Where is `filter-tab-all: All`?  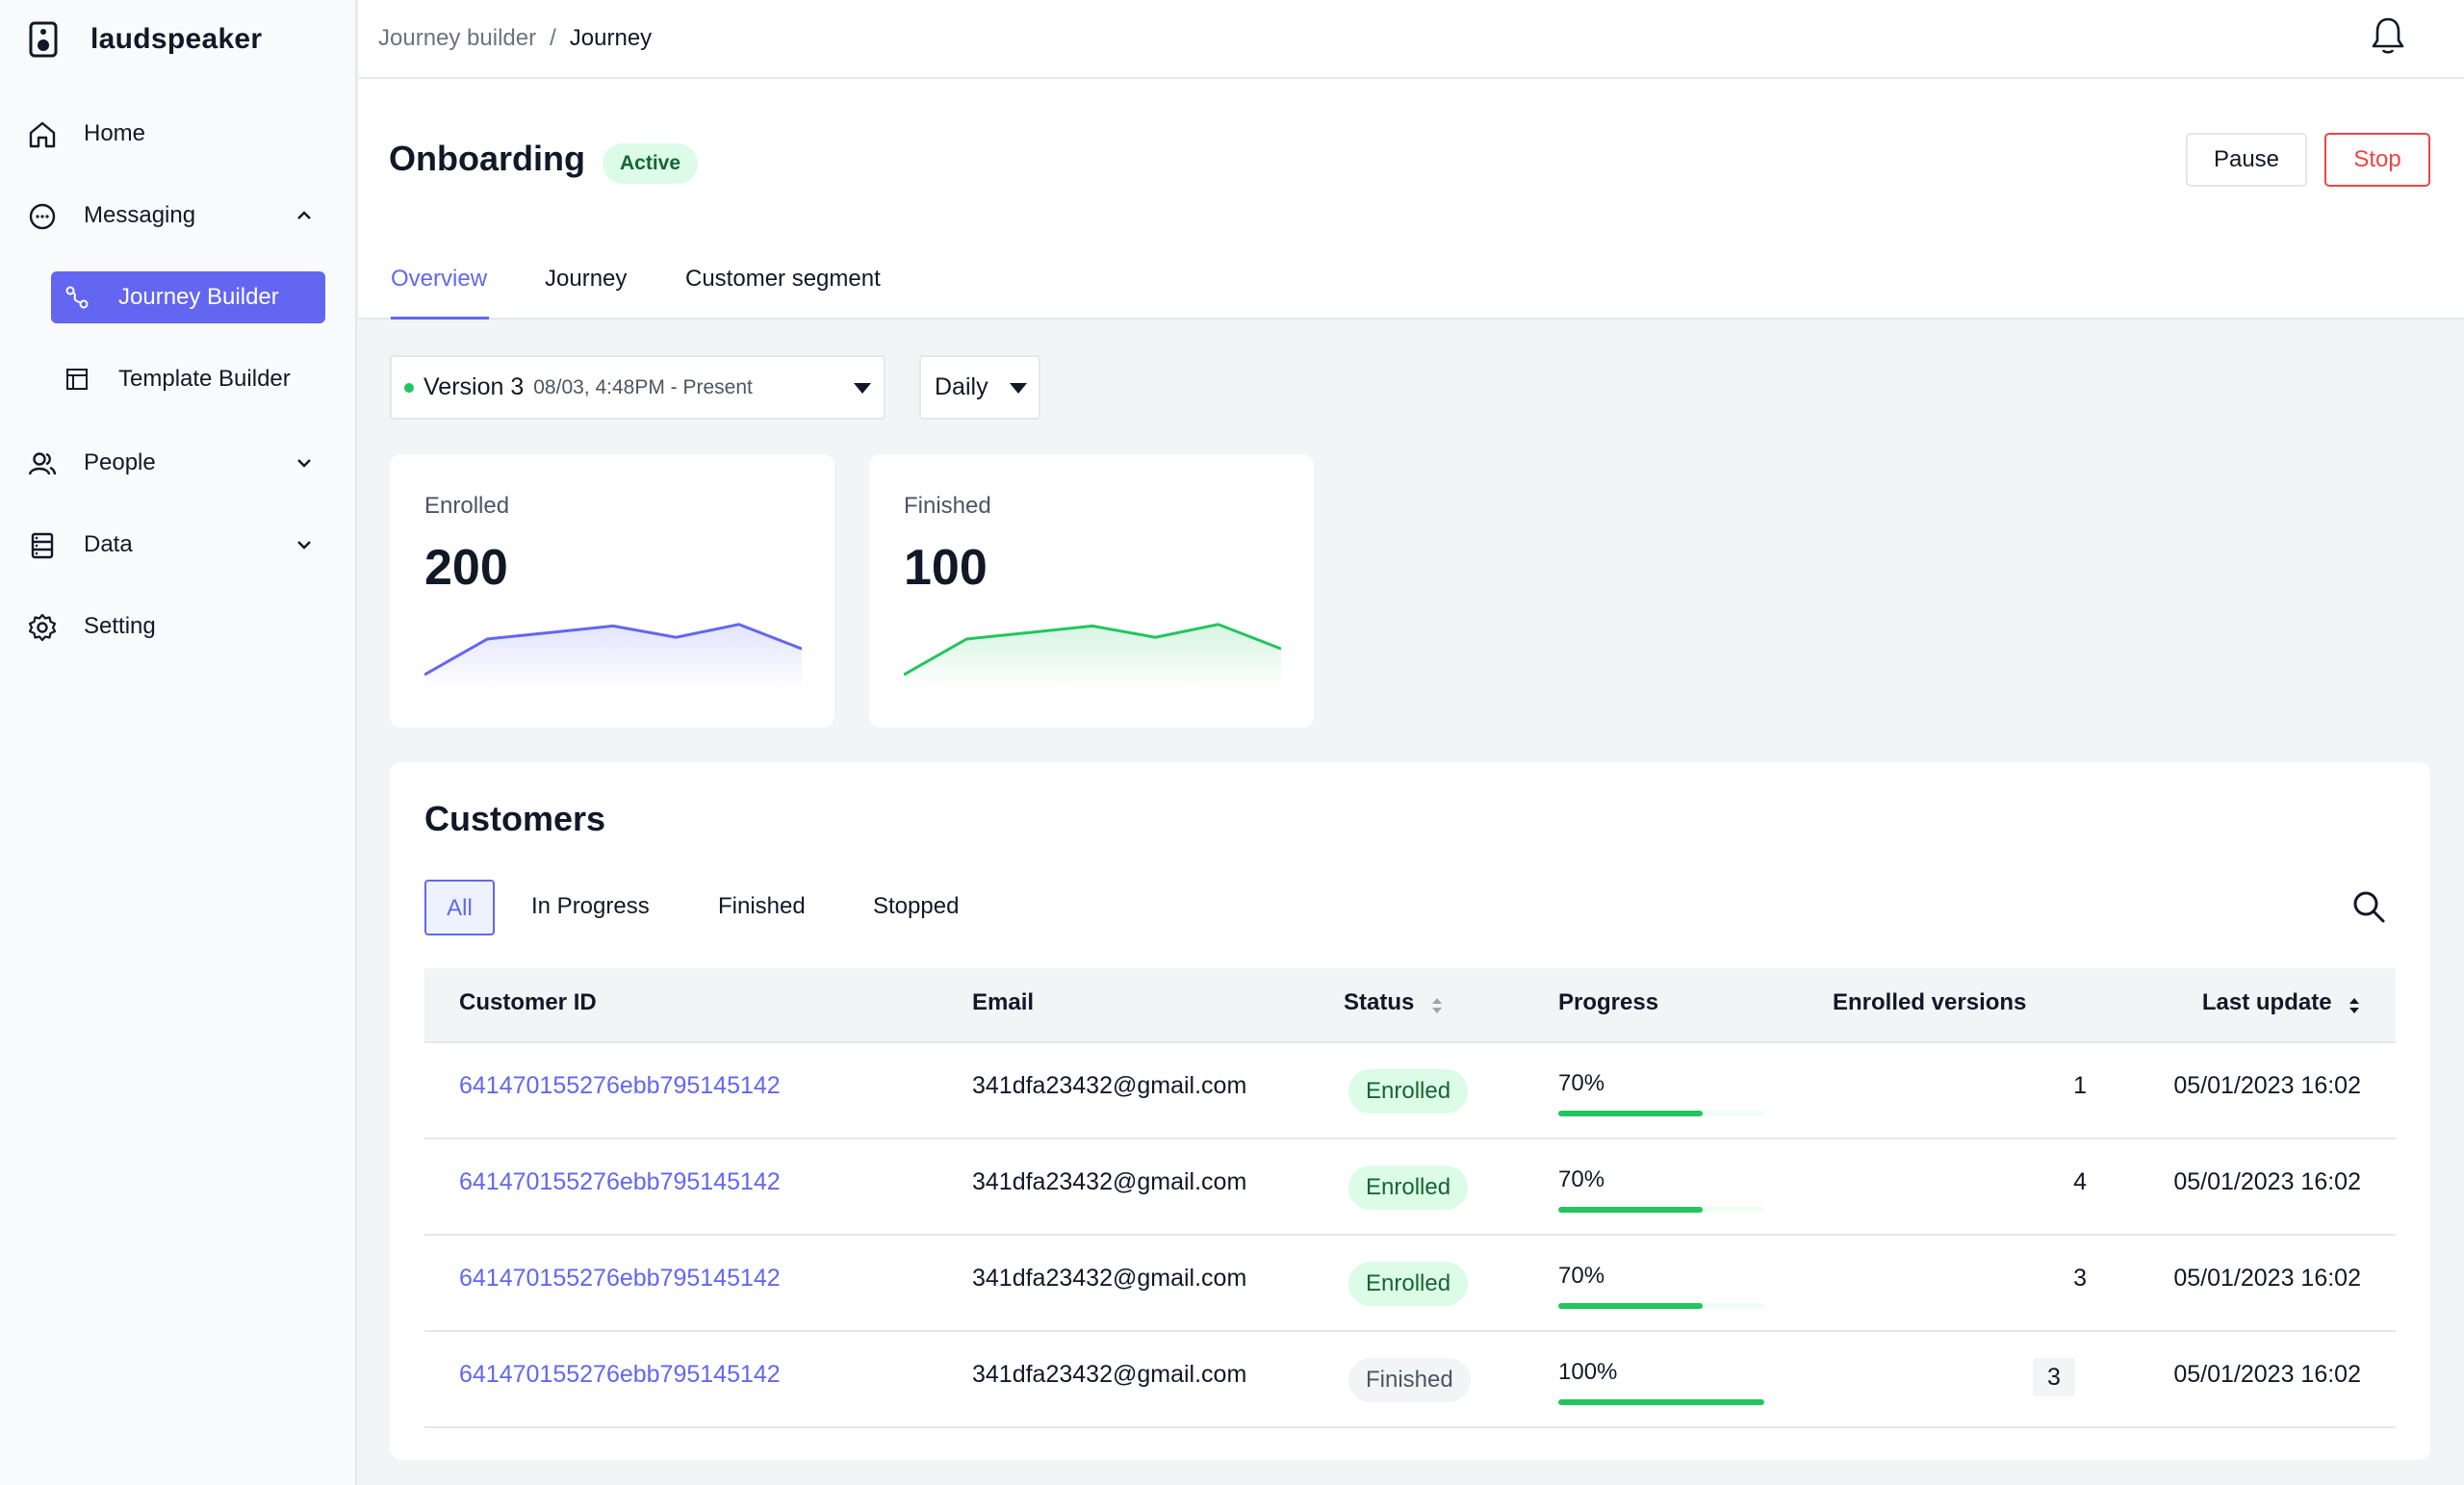
filter-tab-all: All is located at coordinates (459, 907).